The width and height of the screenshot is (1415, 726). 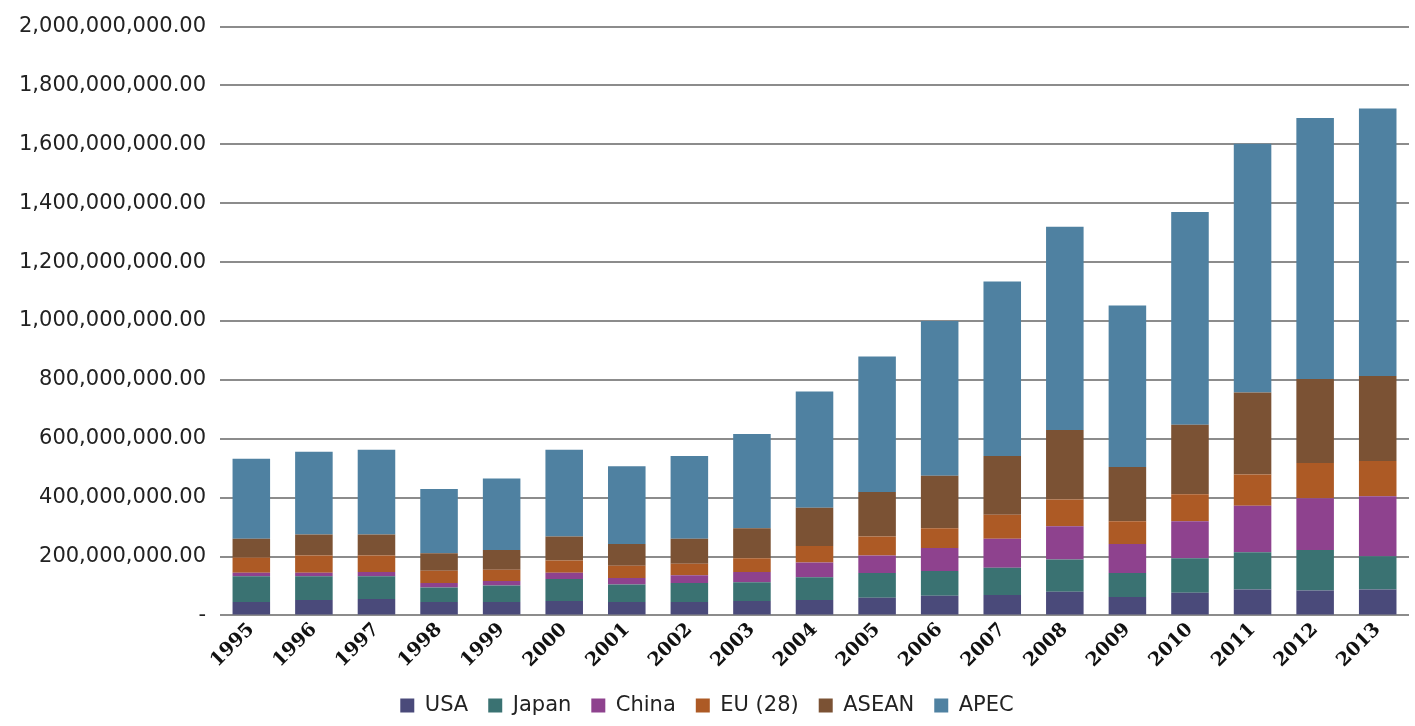 I want to click on y-tick-label: 200,000,000.00, so click(x=123, y=555).